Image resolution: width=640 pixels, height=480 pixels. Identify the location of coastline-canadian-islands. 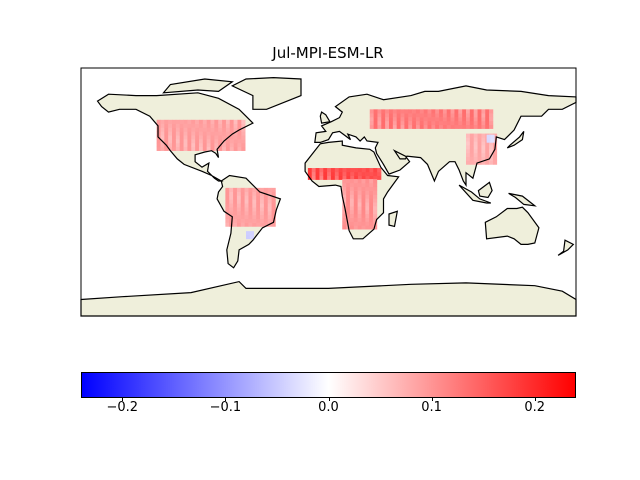
(198, 86).